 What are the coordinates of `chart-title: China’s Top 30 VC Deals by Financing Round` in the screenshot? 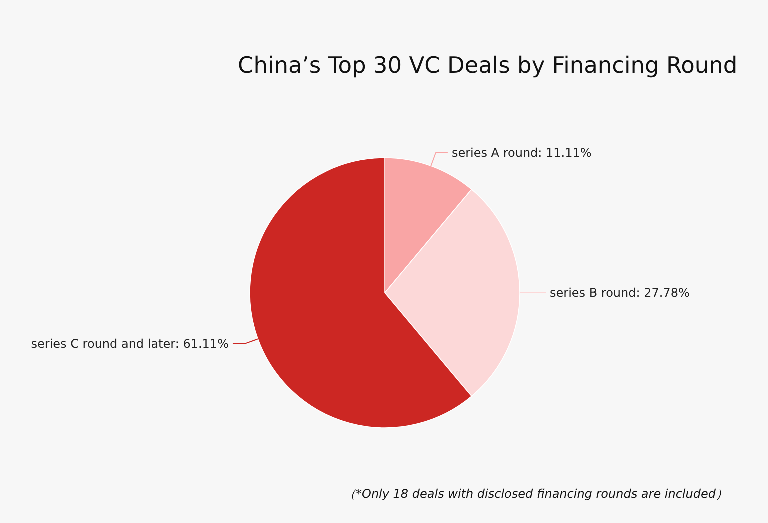 It's located at (488, 66).